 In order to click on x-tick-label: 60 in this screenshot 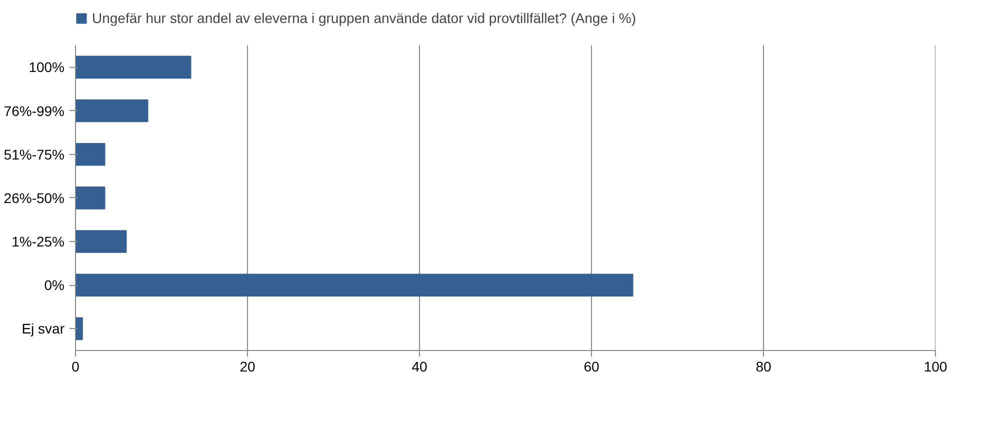, I will do `click(592, 366)`.